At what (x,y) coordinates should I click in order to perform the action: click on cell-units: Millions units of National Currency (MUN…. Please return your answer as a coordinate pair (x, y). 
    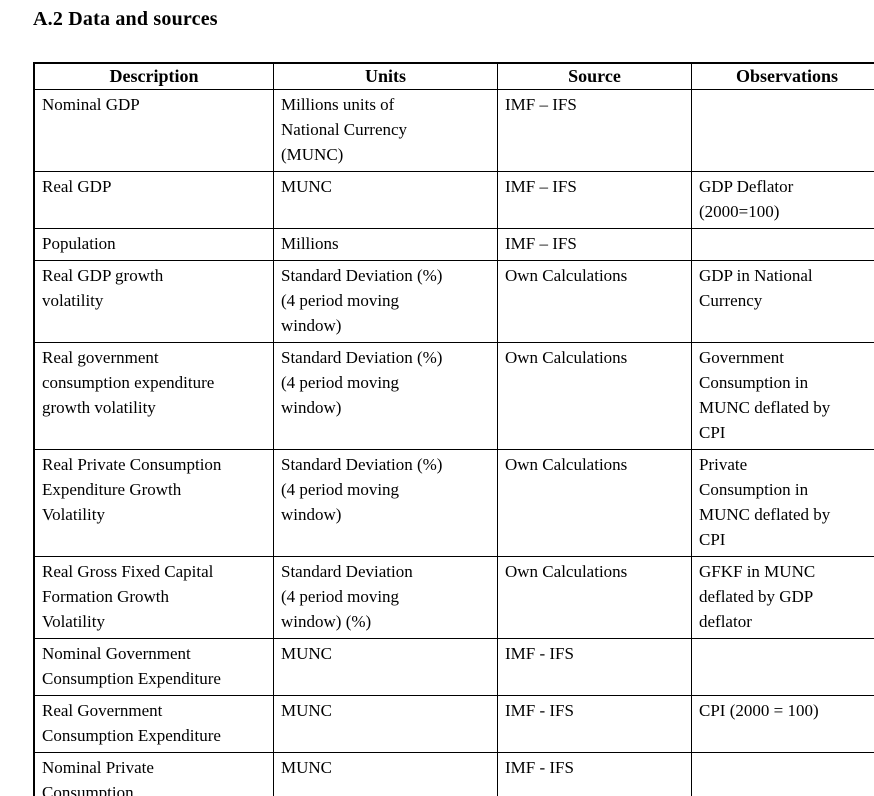
    Looking at the image, I should click on (385, 130).